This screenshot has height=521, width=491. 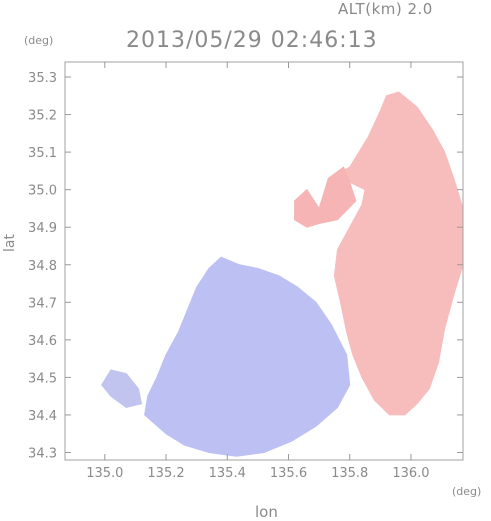 What do you see at coordinates (467, 491) in the screenshot?
I see `x-axis-unit: (deg)` at bounding box center [467, 491].